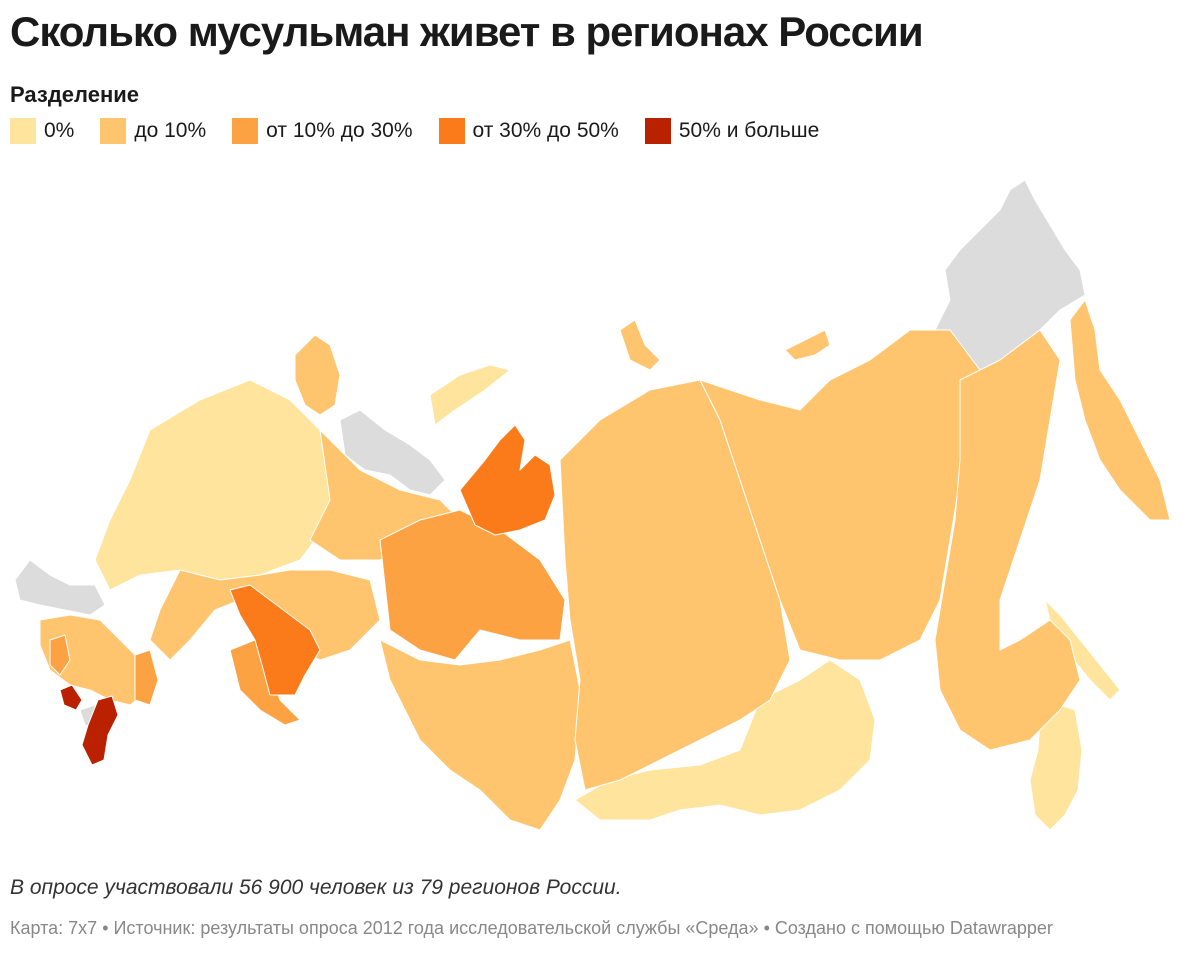  I want to click on region-krasnodar, so click(60, 655).